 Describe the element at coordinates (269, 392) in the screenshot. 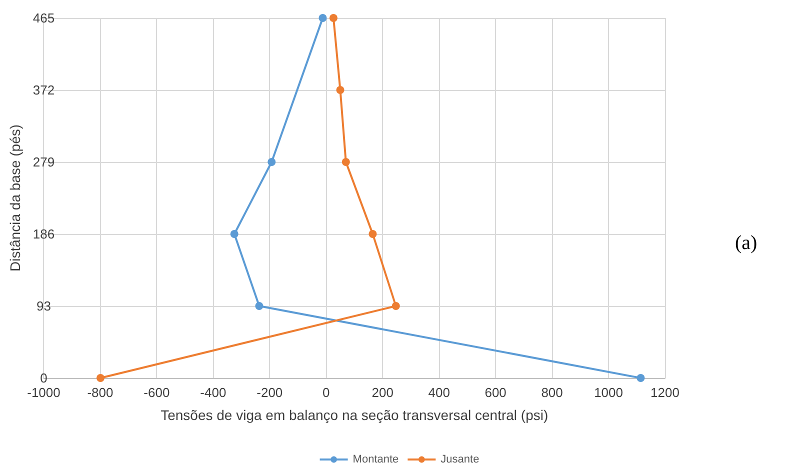

I see `x-tick-label: -200` at that location.